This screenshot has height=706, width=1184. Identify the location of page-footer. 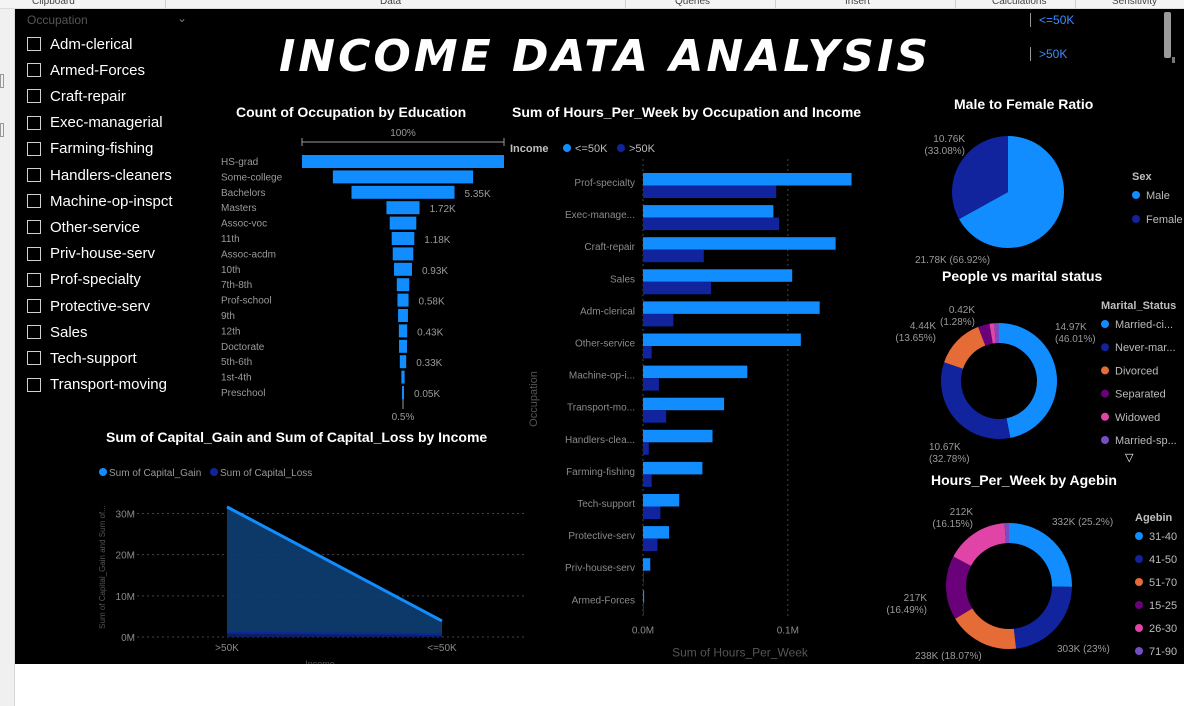
(599, 685).